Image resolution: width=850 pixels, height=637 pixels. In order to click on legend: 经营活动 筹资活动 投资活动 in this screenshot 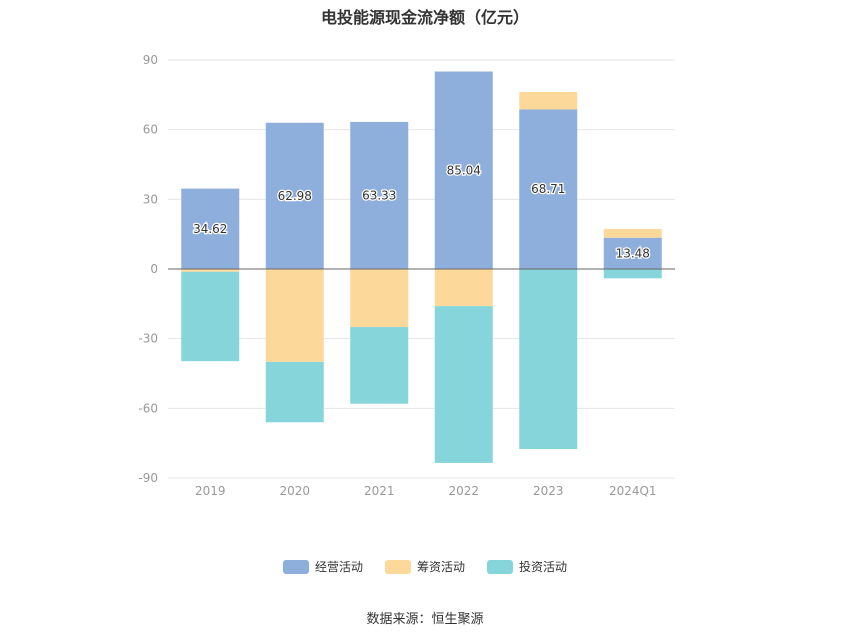, I will do `click(425, 566)`.